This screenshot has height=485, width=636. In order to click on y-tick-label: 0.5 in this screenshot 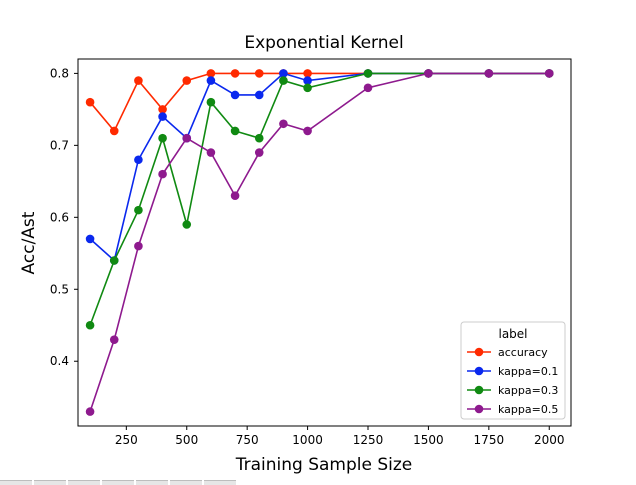, I will do `click(59, 289)`.